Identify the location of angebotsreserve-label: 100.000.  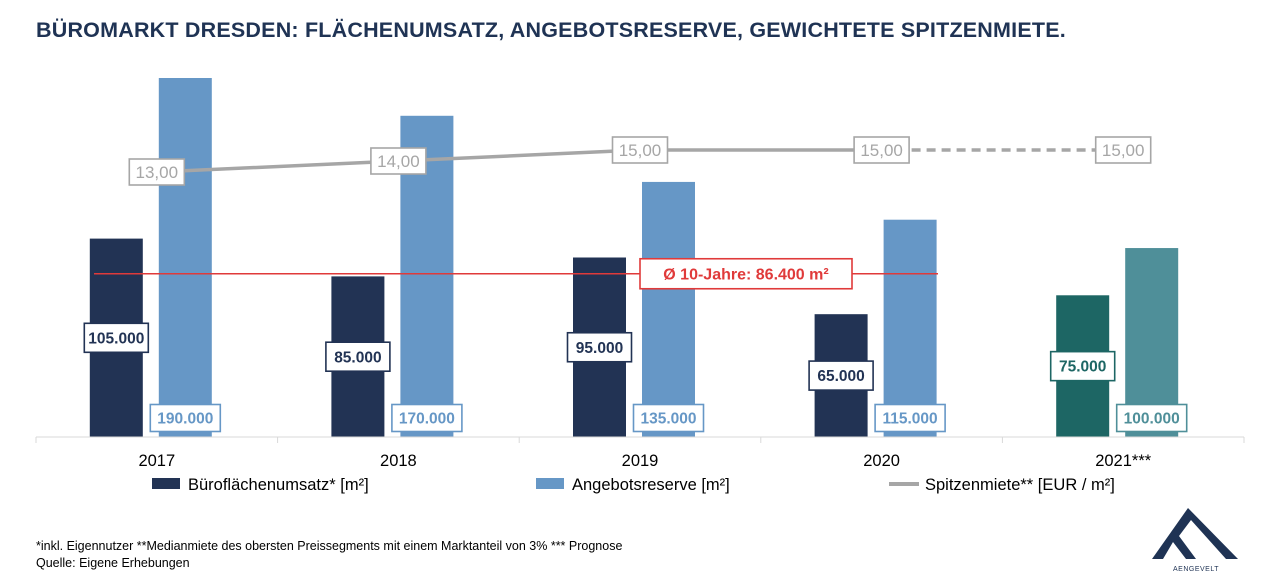
(1151, 418).